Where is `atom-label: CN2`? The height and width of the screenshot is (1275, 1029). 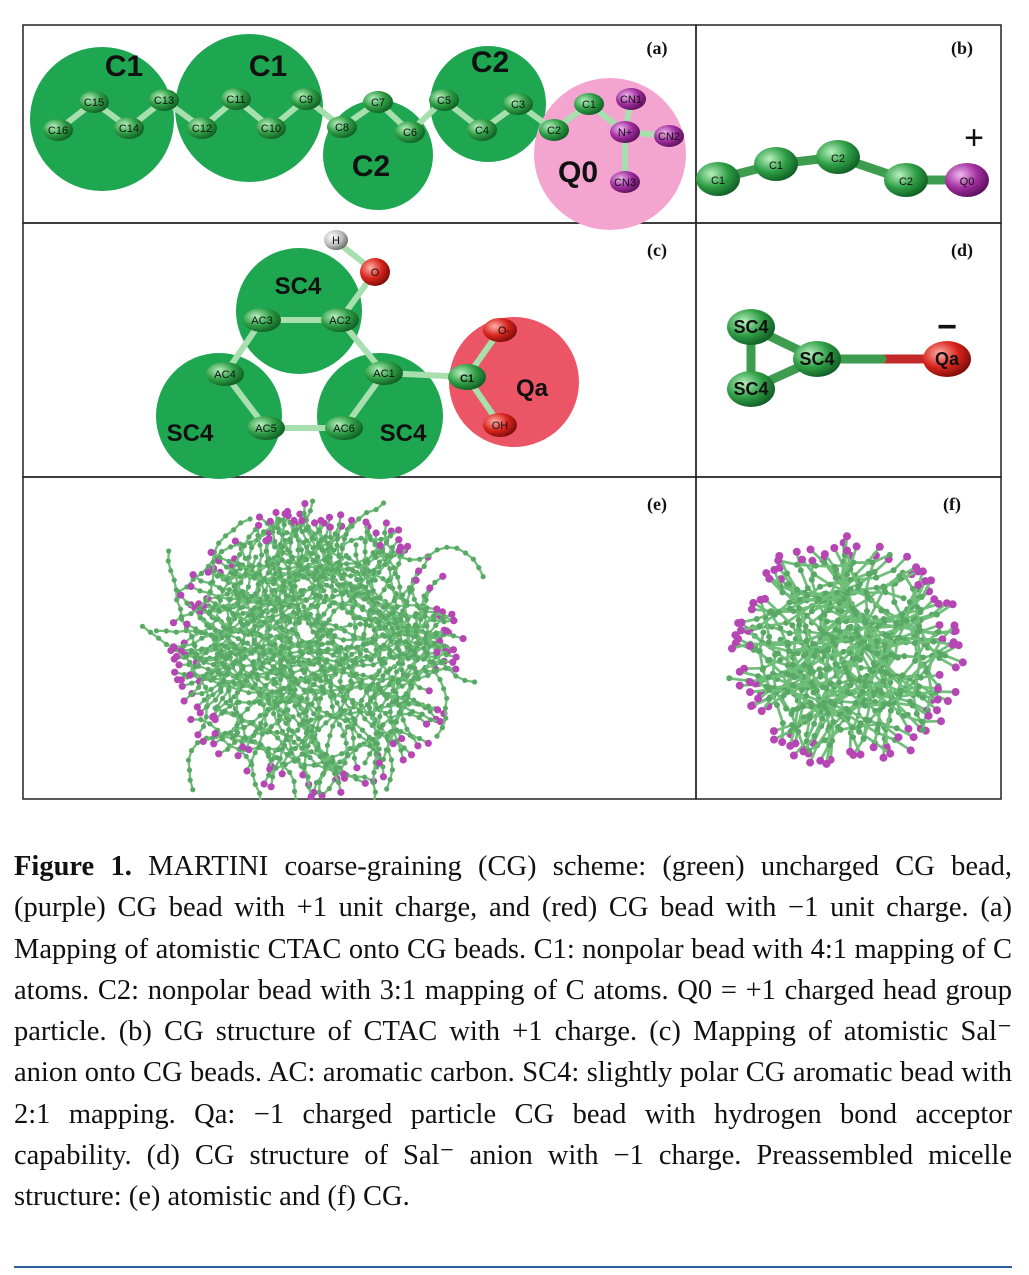
atom-label: CN2 is located at coordinates (669, 137).